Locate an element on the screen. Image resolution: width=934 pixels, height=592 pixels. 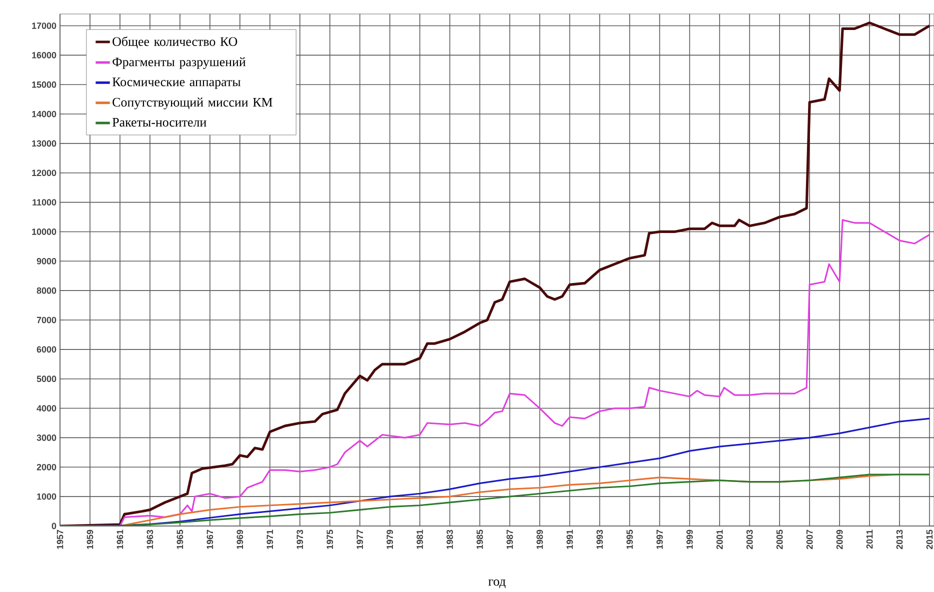
x-tick-label: 1981 is located at coordinates (419, 539).